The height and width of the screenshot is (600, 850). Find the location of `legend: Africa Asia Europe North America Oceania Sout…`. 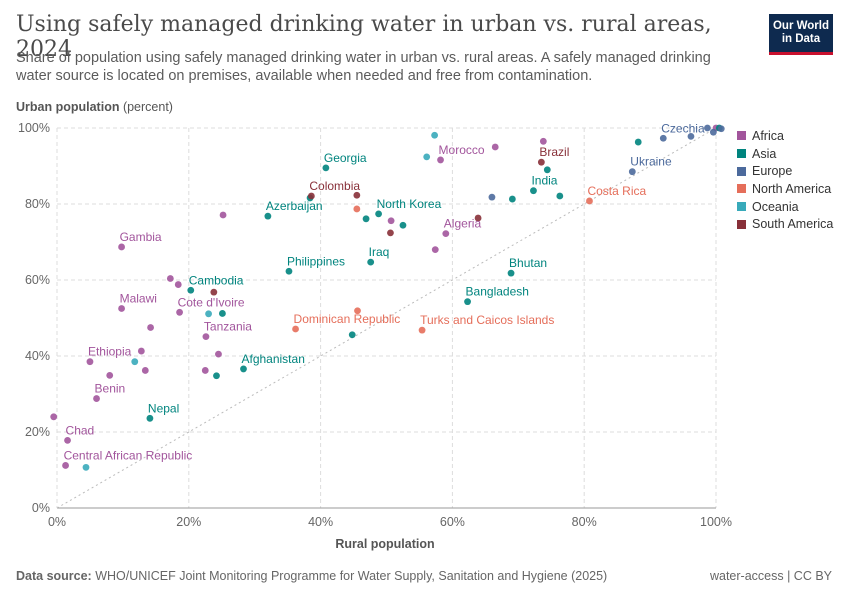

legend: Africa Asia Europe North America Oceania Sout… is located at coordinates (785, 180).